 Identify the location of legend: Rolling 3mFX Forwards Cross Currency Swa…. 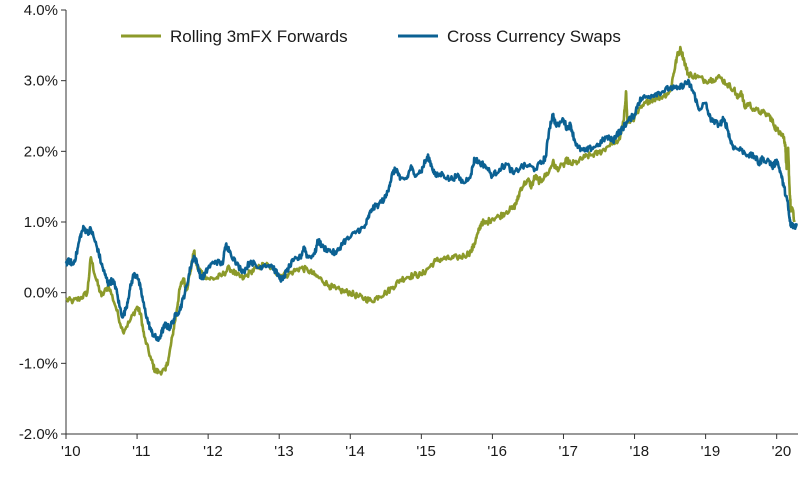
(371, 36).